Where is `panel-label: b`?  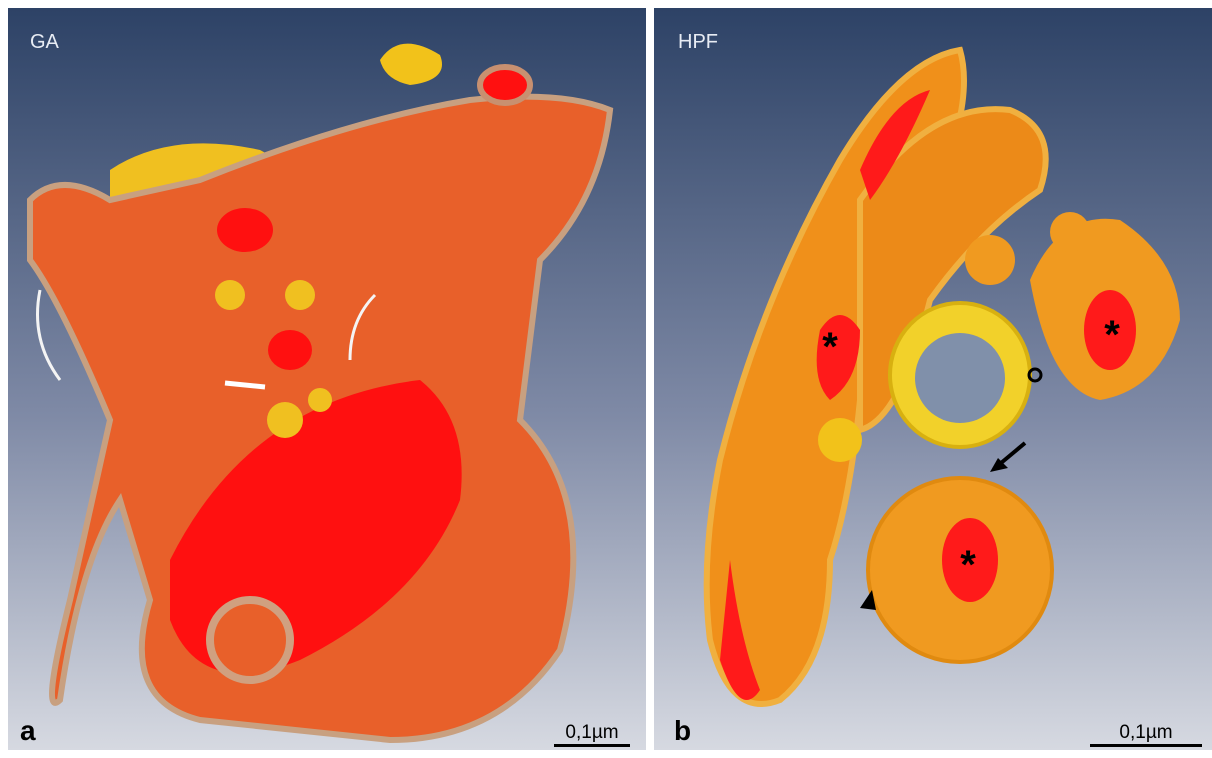 panel-label: b is located at coordinates (682, 730).